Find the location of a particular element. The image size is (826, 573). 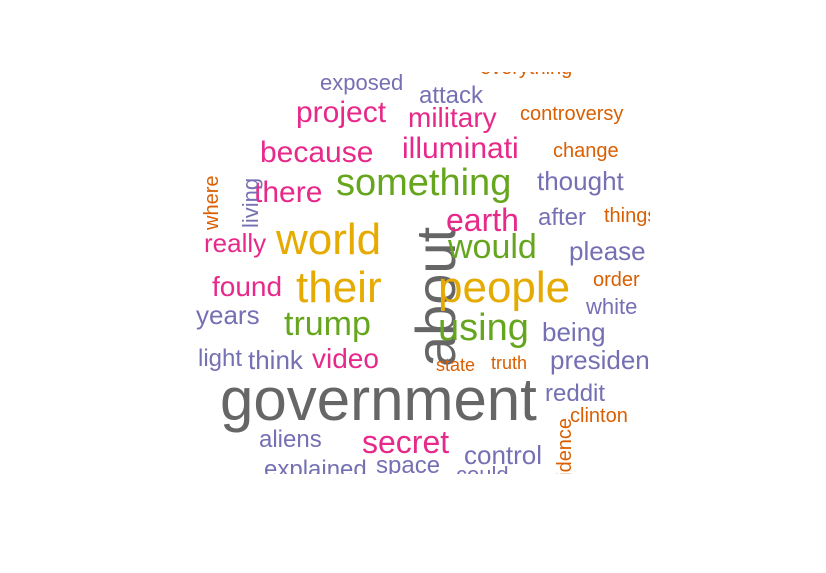

word-where: where is located at coordinates (212, 202).